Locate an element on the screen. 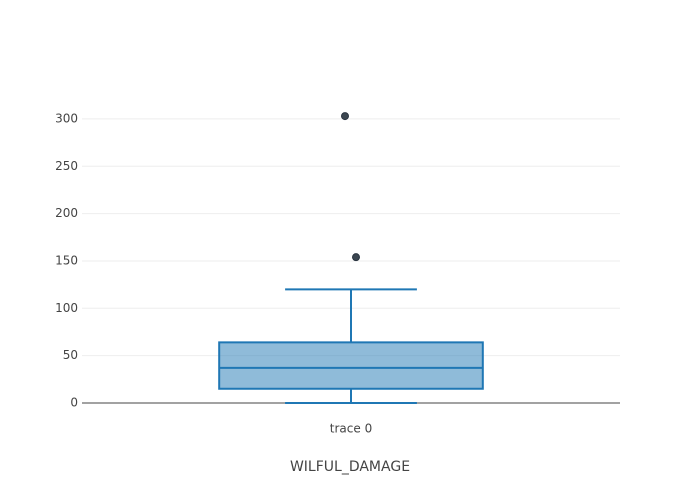  x-axis-label: WILFUL_DAMAGE is located at coordinates (350, 467).